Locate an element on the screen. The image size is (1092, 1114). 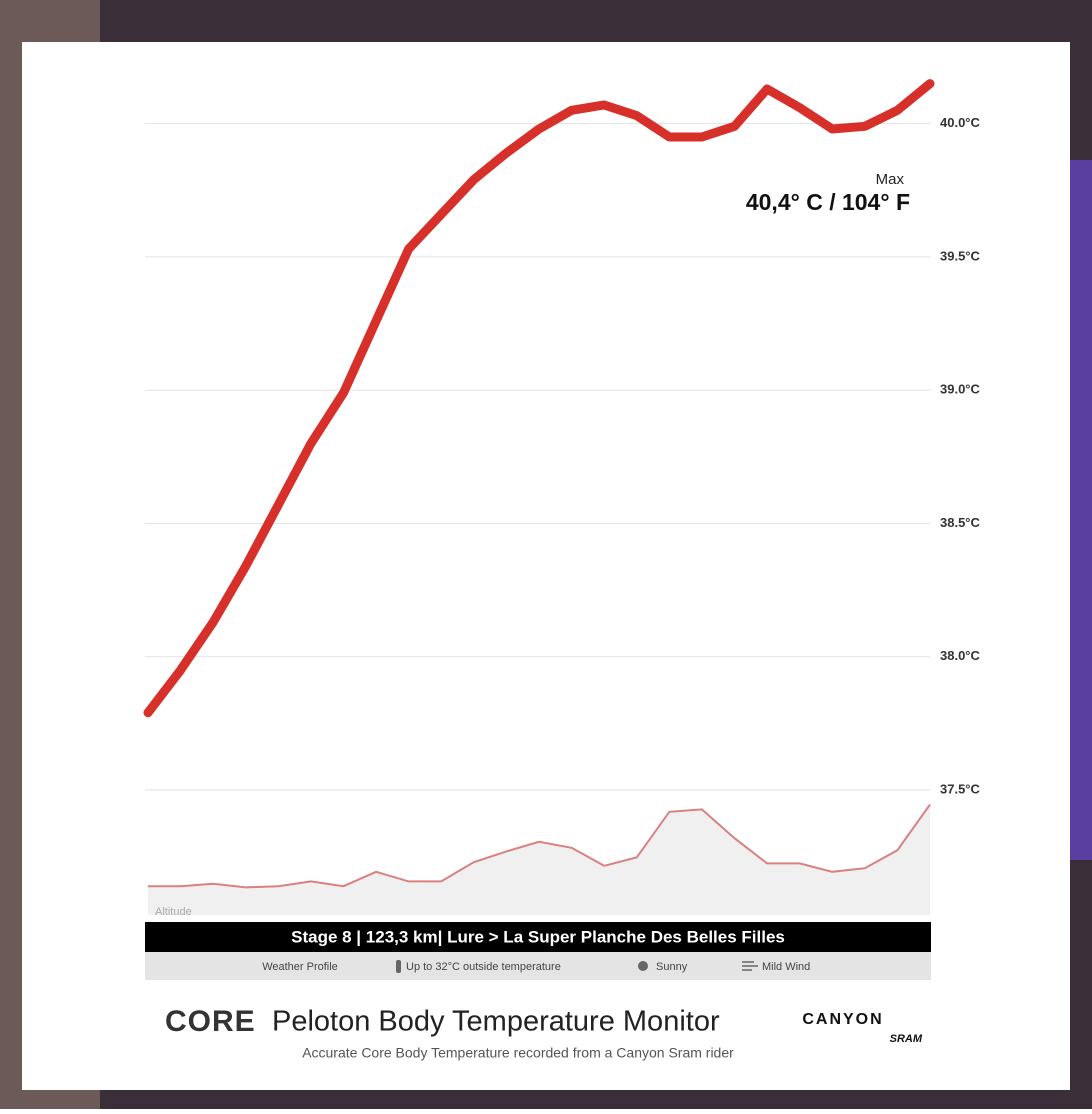
weather-item: Weather Profile is located at coordinates (300, 967).